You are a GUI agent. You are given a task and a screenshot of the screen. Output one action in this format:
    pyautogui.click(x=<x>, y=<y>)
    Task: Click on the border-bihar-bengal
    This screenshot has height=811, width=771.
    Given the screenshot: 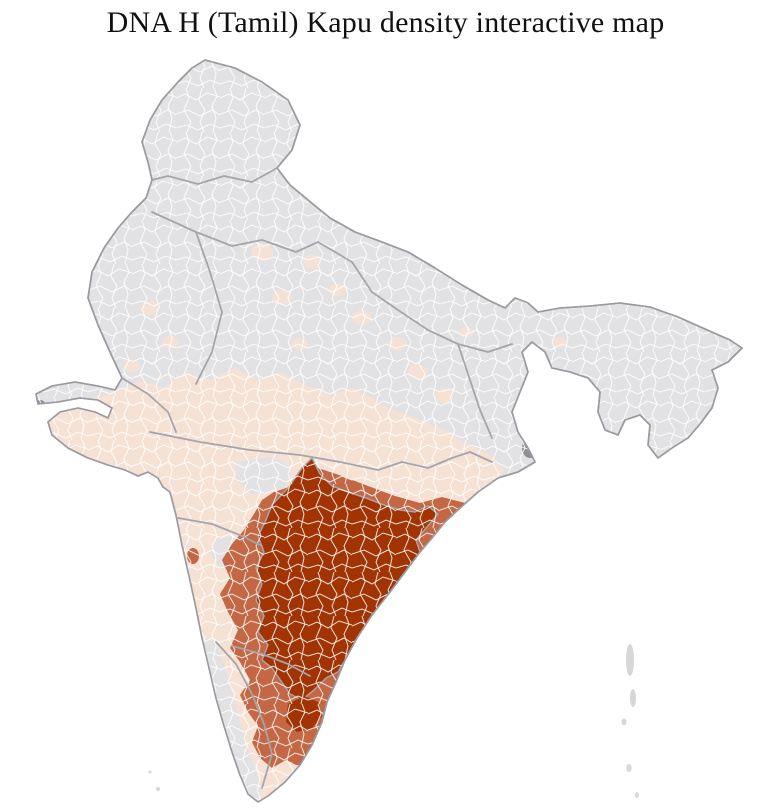 What is the action you would take?
    pyautogui.click(x=475, y=391)
    